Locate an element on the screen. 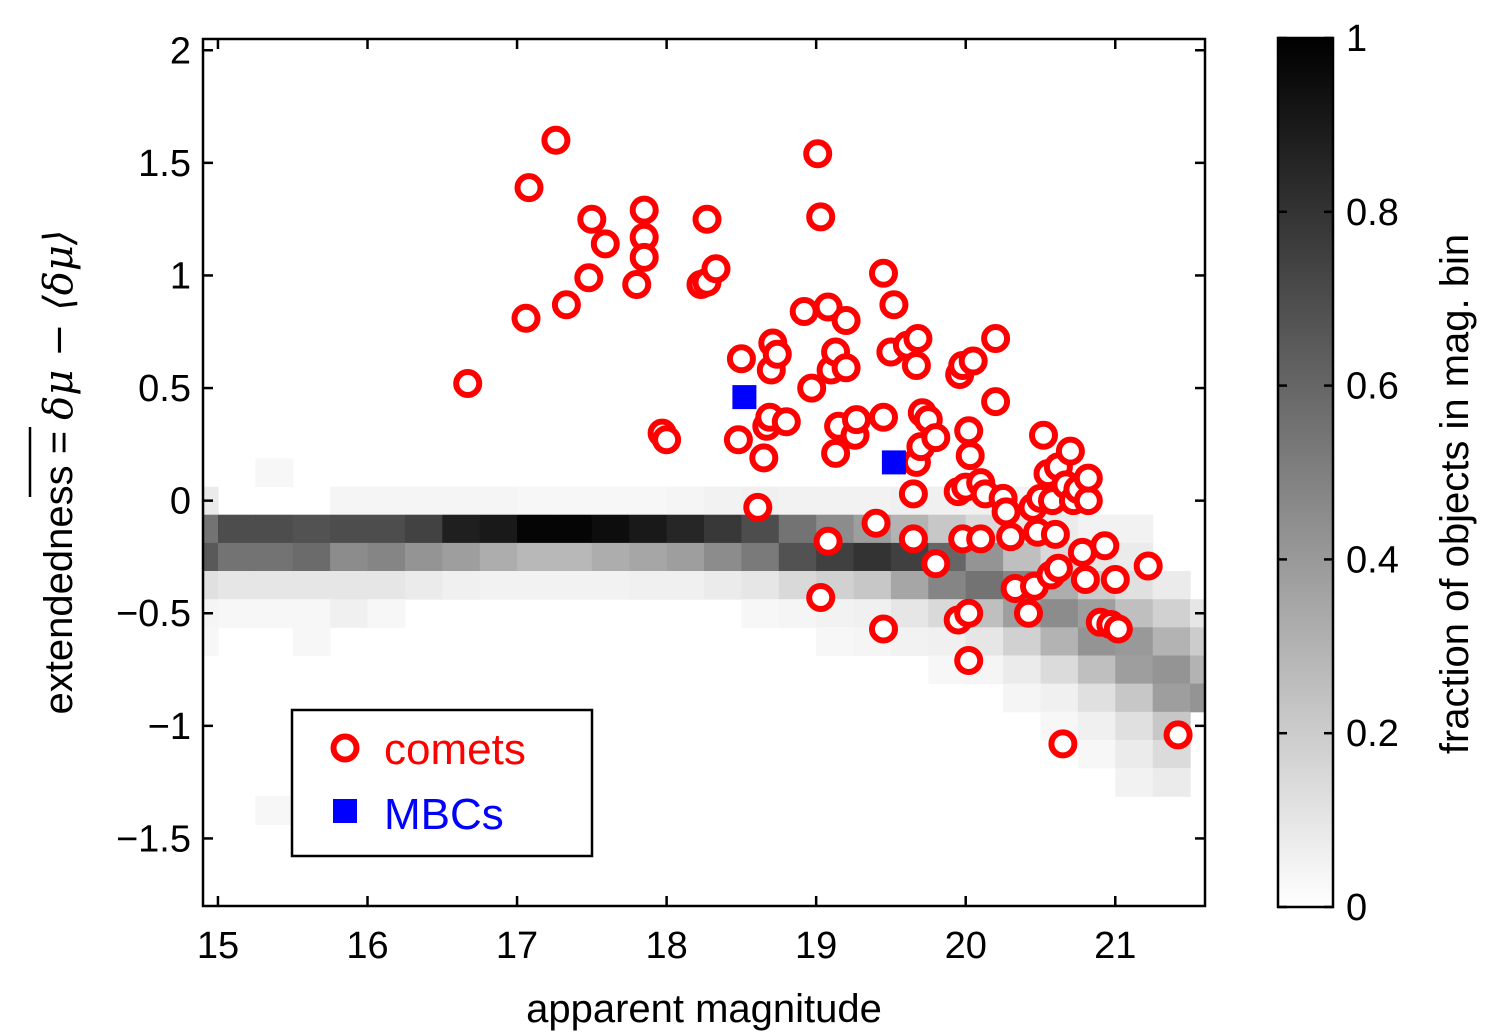 This screenshot has height=1036, width=1505. y-tick-label-0: −1.5 is located at coordinates (153, 839).